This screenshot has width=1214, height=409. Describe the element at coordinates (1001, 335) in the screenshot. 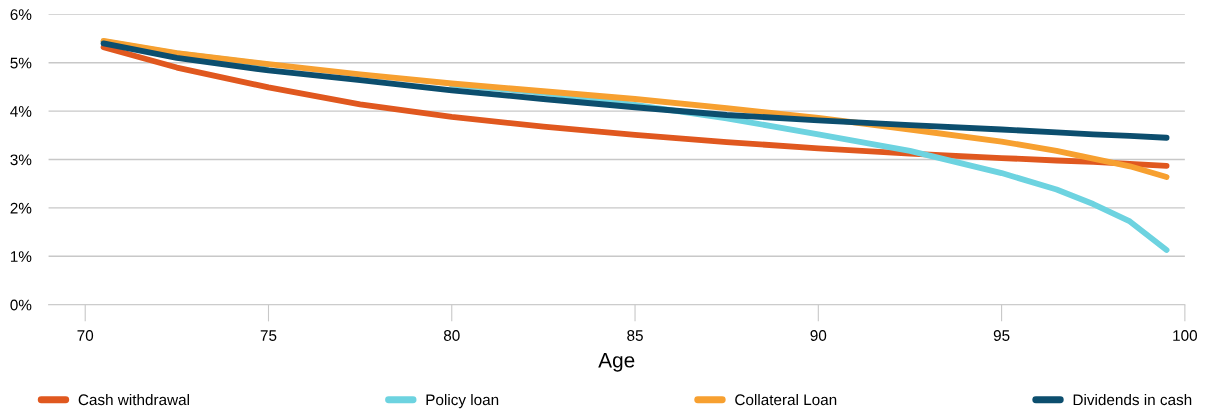

I see `x-tick-label: 95` at that location.